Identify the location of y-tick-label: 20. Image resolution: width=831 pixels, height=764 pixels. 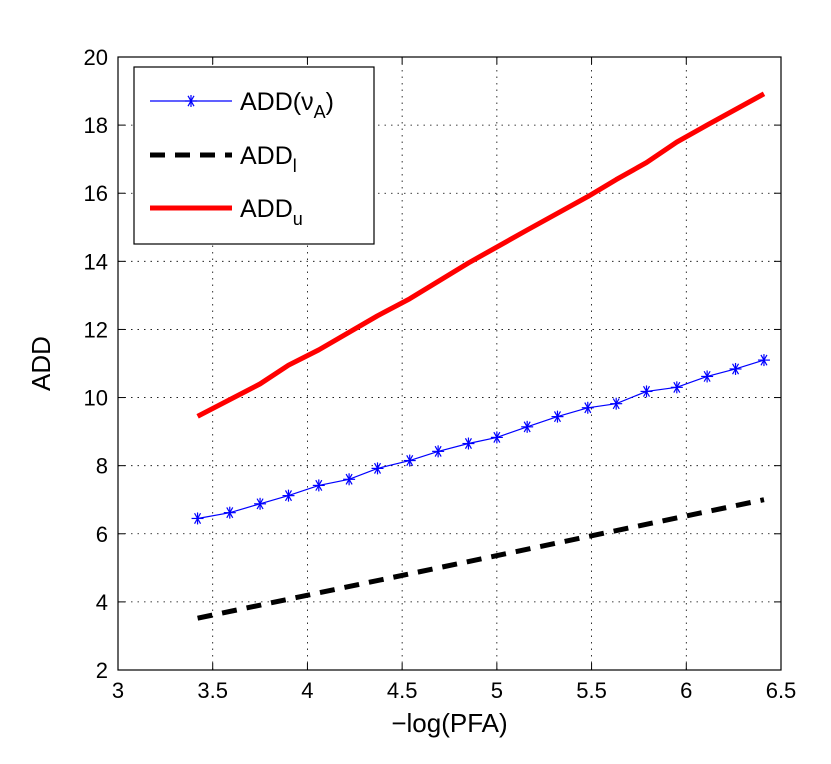
(96, 57).